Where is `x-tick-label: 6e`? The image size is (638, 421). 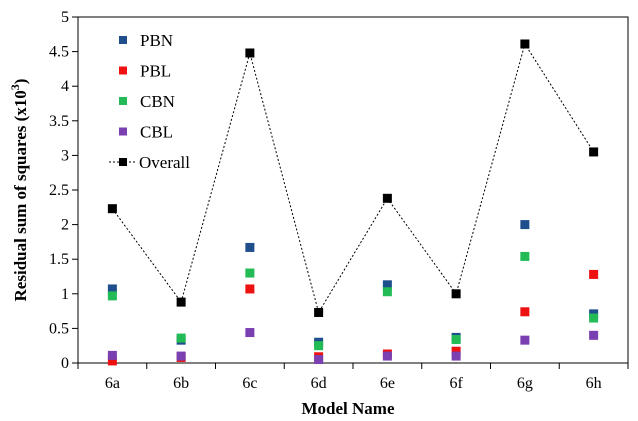 x-tick-label: 6e is located at coordinates (387, 383).